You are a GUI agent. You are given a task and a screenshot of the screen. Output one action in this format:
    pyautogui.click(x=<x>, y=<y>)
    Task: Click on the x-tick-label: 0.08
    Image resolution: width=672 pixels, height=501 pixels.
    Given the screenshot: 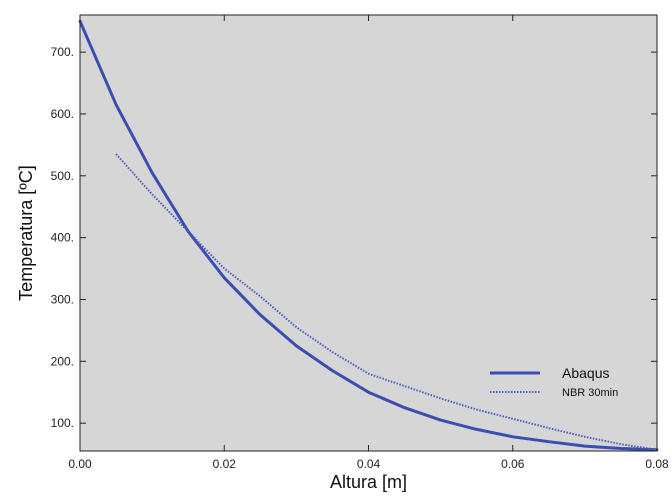 What is the action you would take?
    pyautogui.click(x=657, y=464)
    